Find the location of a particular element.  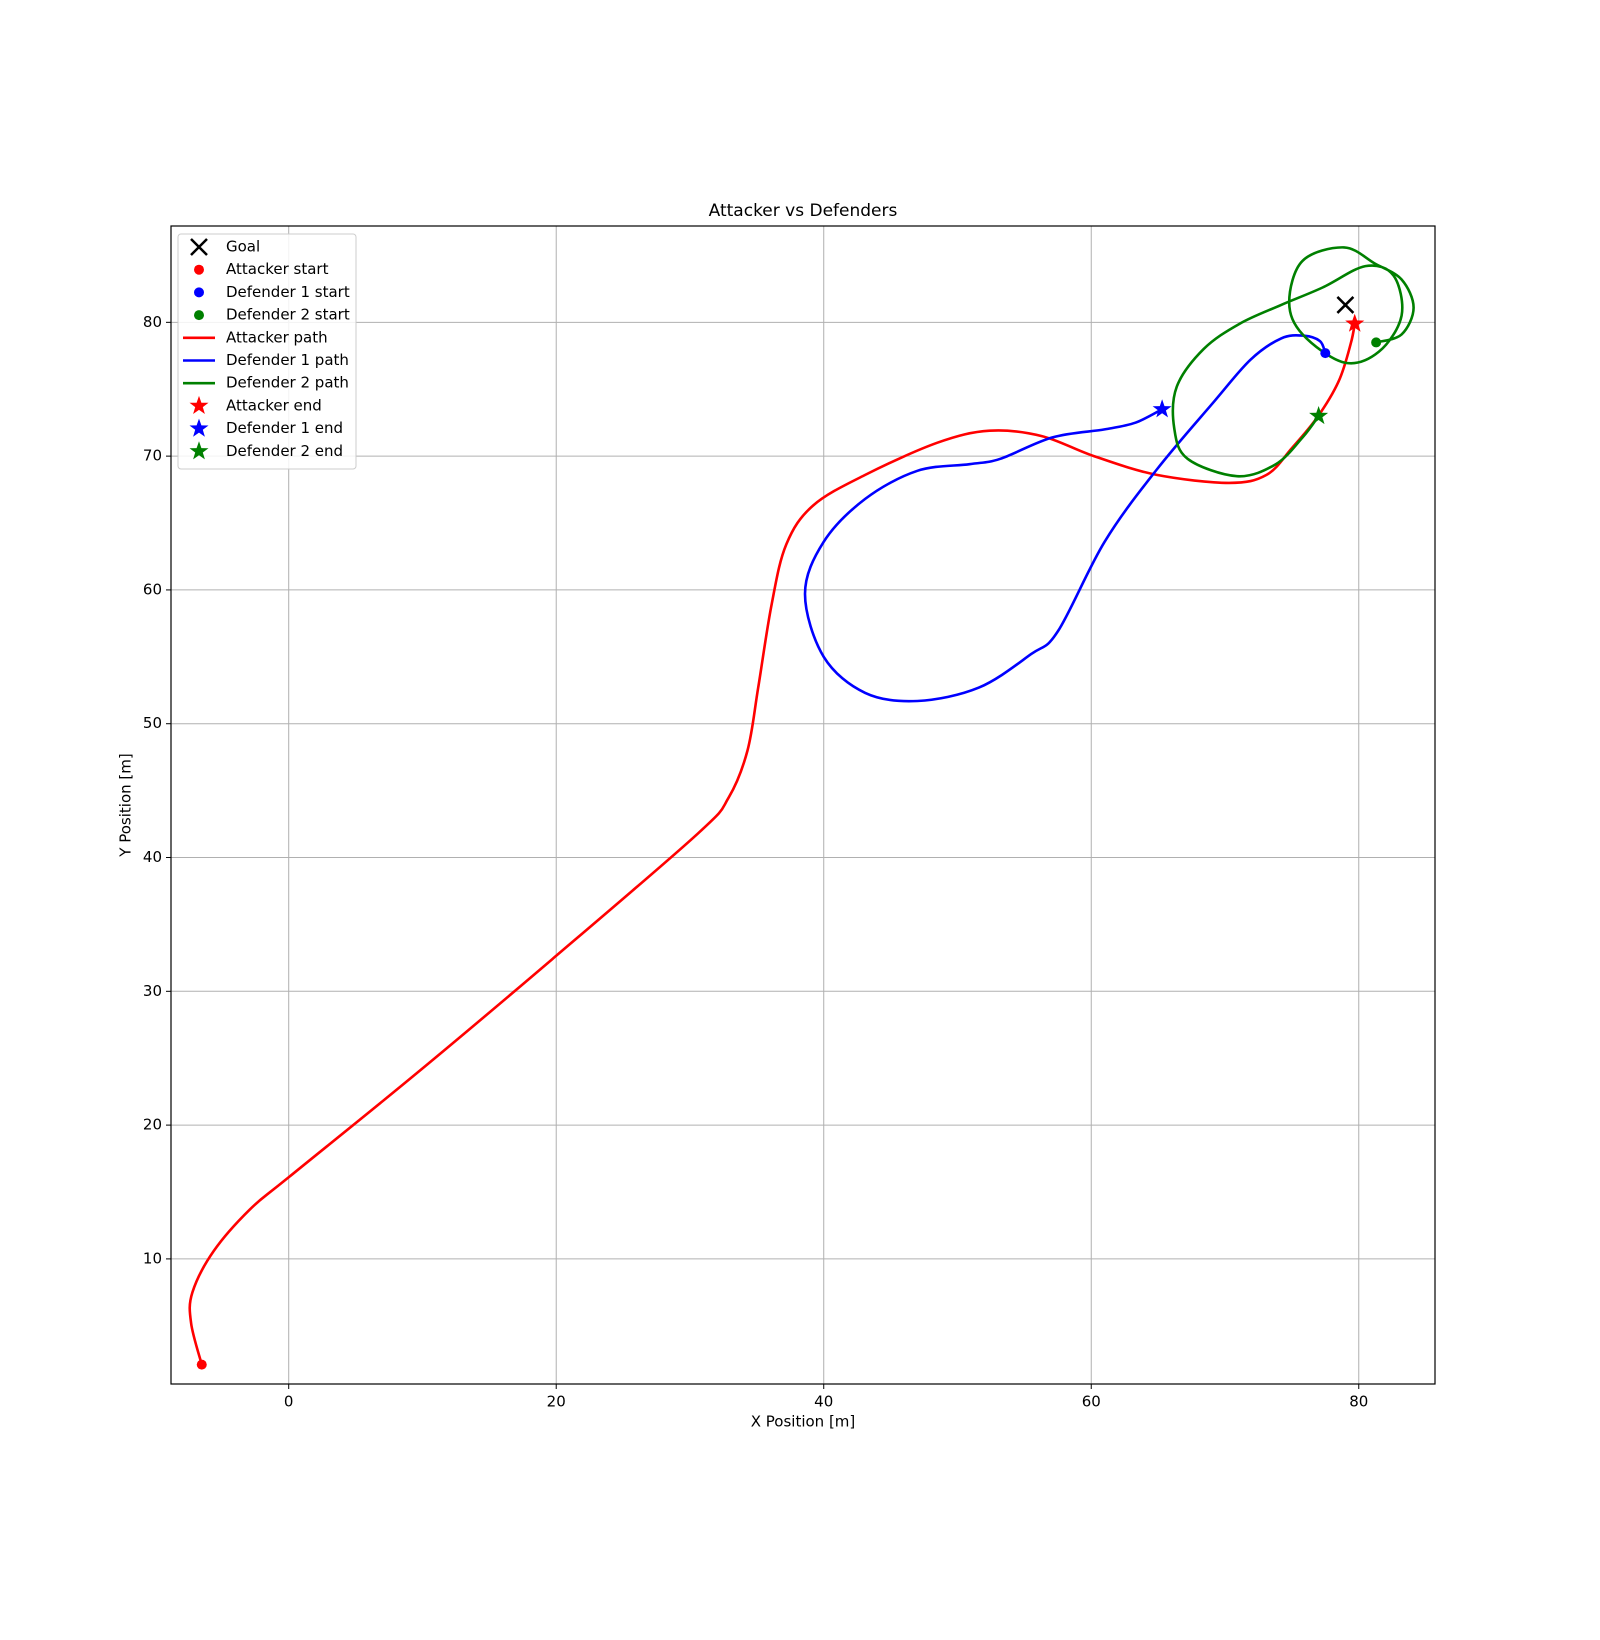

legend-label: Defender 1 end is located at coordinates (284, 428).